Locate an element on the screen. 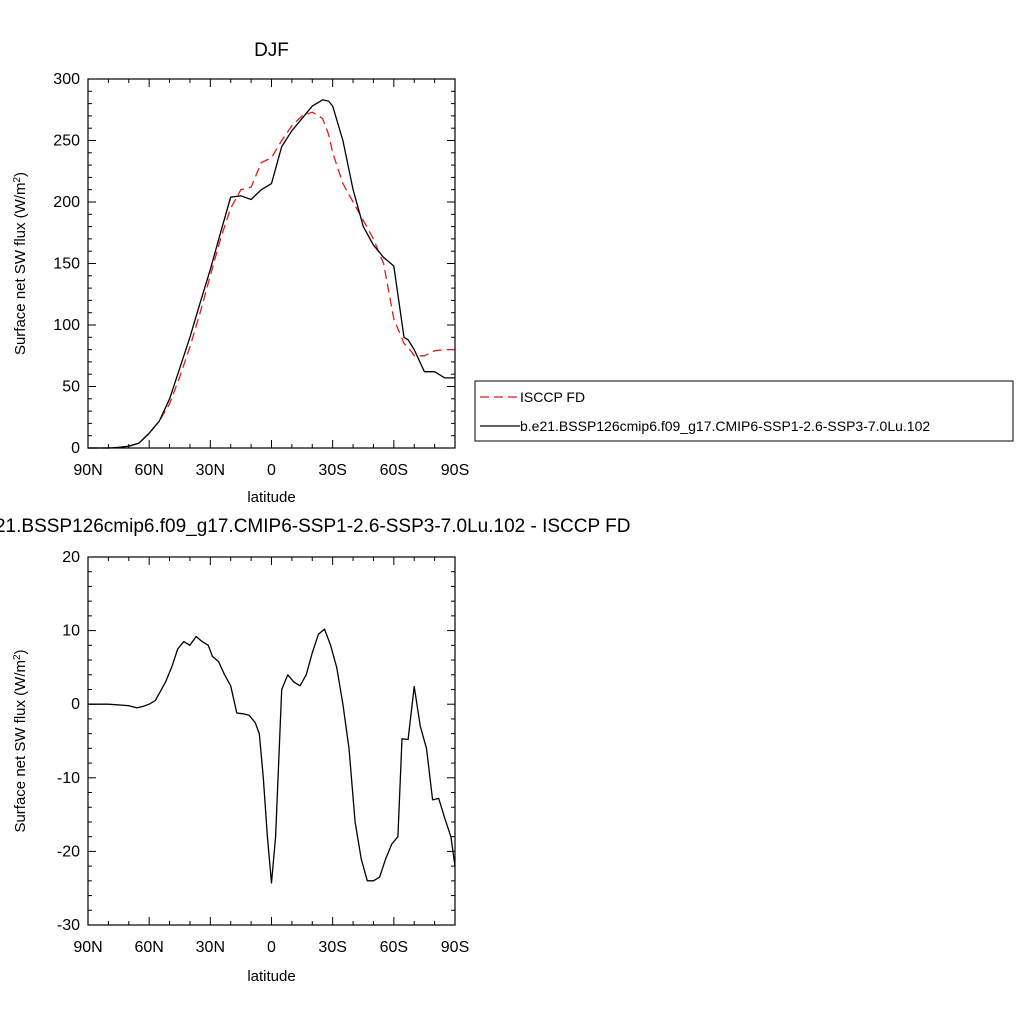 This screenshot has width=1024, height=1024. y-tick-label: 10 is located at coordinates (71, 631).